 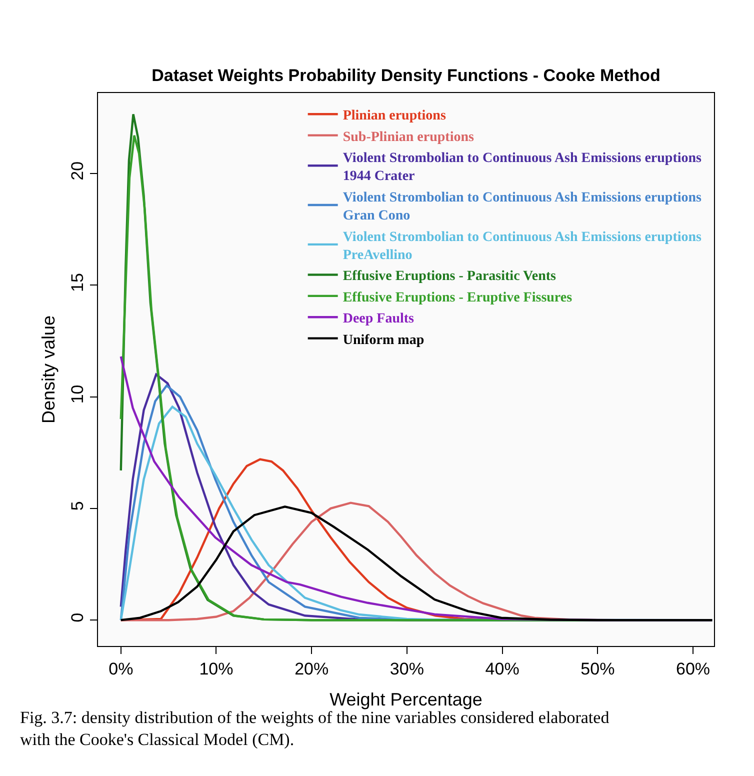 I want to click on chart-title: Dataset Weights Probability Density Functions - Cooke Method, so click(x=406, y=75).